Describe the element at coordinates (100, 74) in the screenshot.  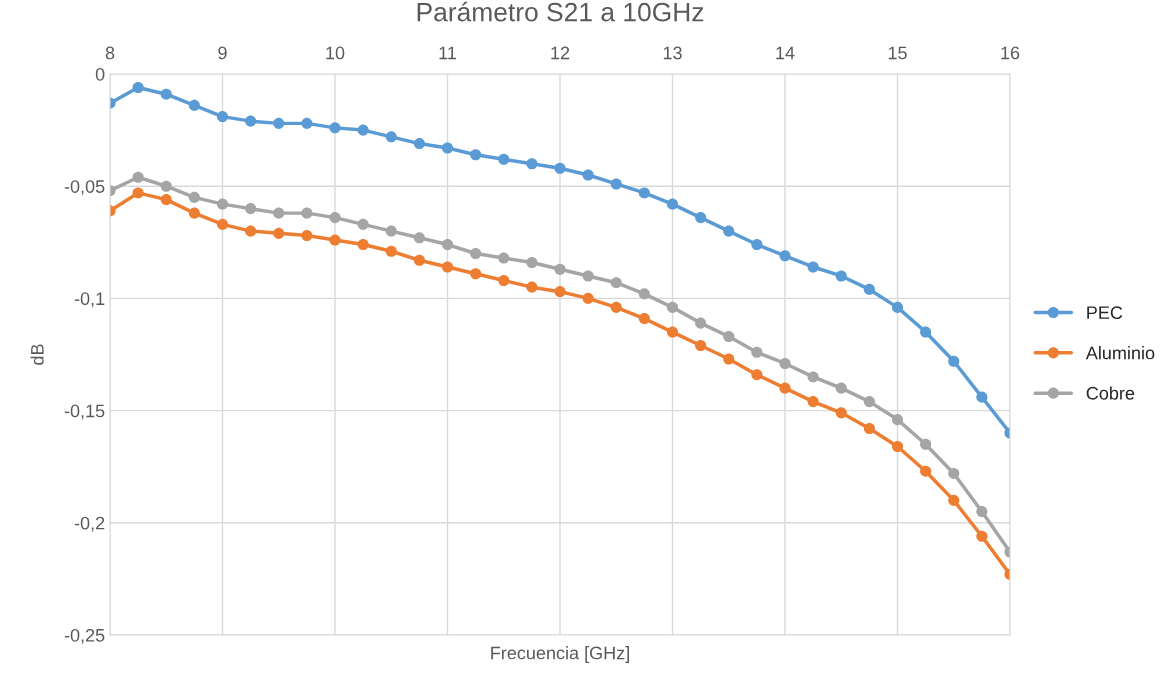
I see `y-tick-label: 0` at that location.